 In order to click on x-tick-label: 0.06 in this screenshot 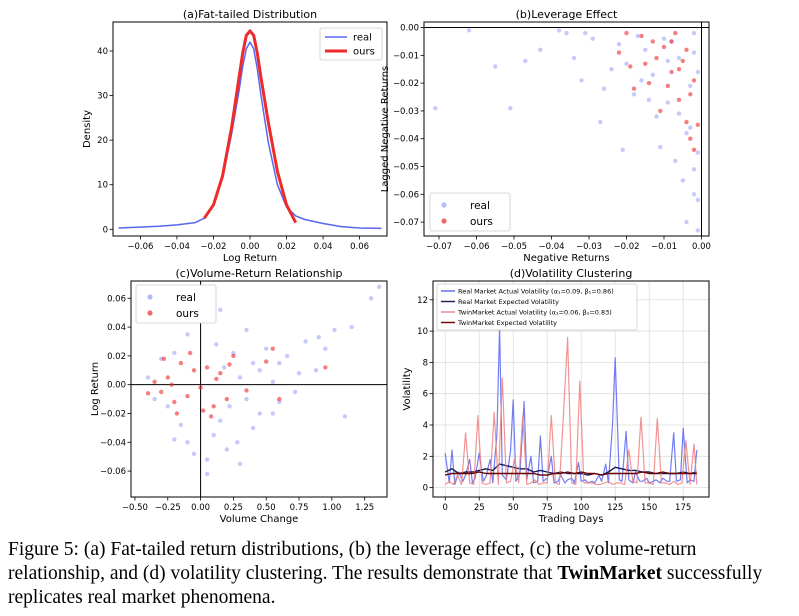, I will do `click(359, 247)`.